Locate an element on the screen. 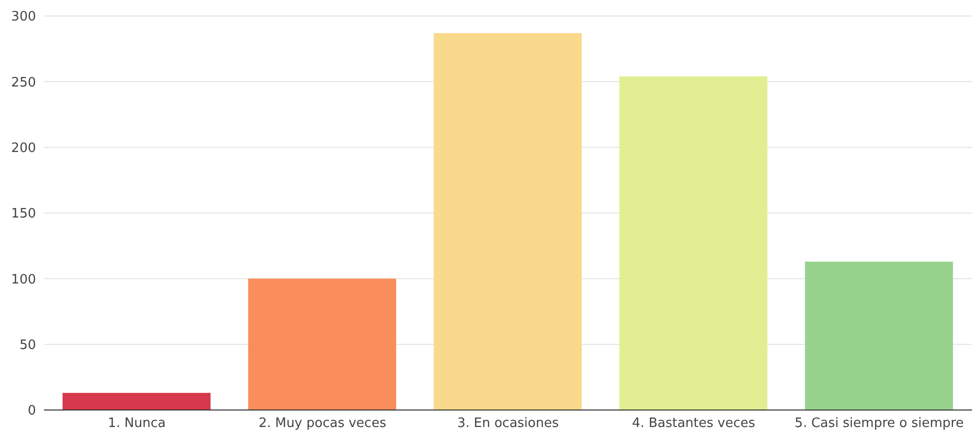 This screenshot has width=976, height=434. y-tick-label: 100 is located at coordinates (23, 280).